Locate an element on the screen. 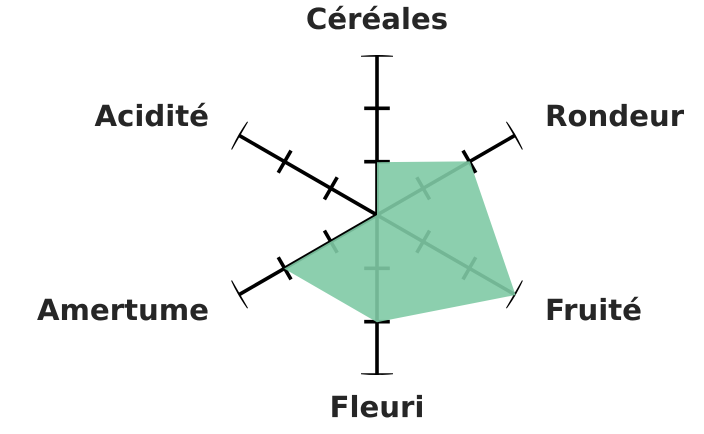 The width and height of the screenshot is (704, 434). spoke-label: Acidité is located at coordinates (151, 114).